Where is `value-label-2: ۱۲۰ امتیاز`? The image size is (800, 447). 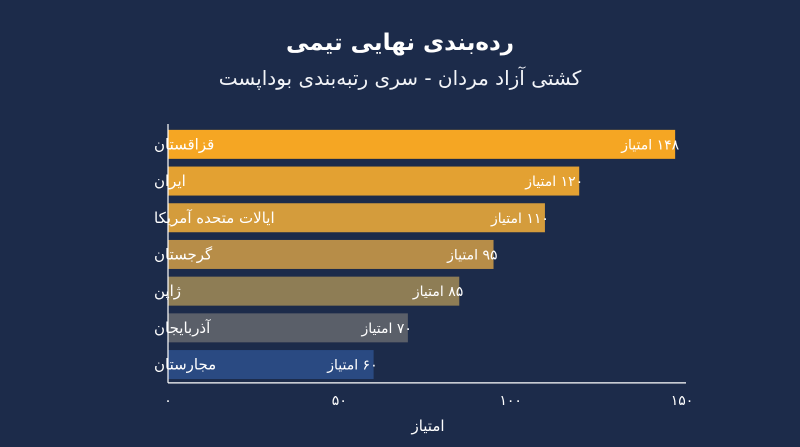
value-label-2: ۱۲۰ امتیاز is located at coordinates (553, 182).